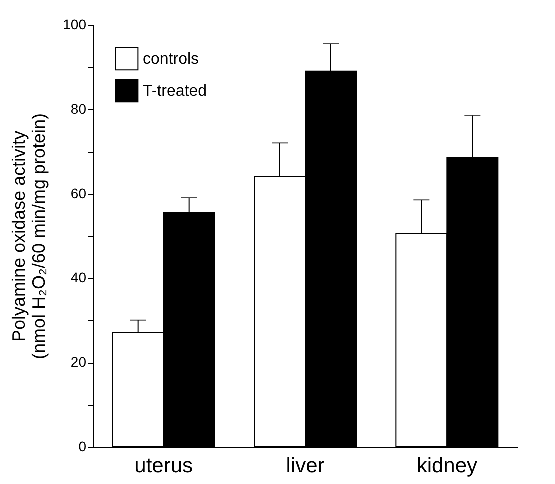 This screenshot has height=484, width=555. What do you see at coordinates (78, 108) in the screenshot?
I see `y-tick-label: 80` at bounding box center [78, 108].